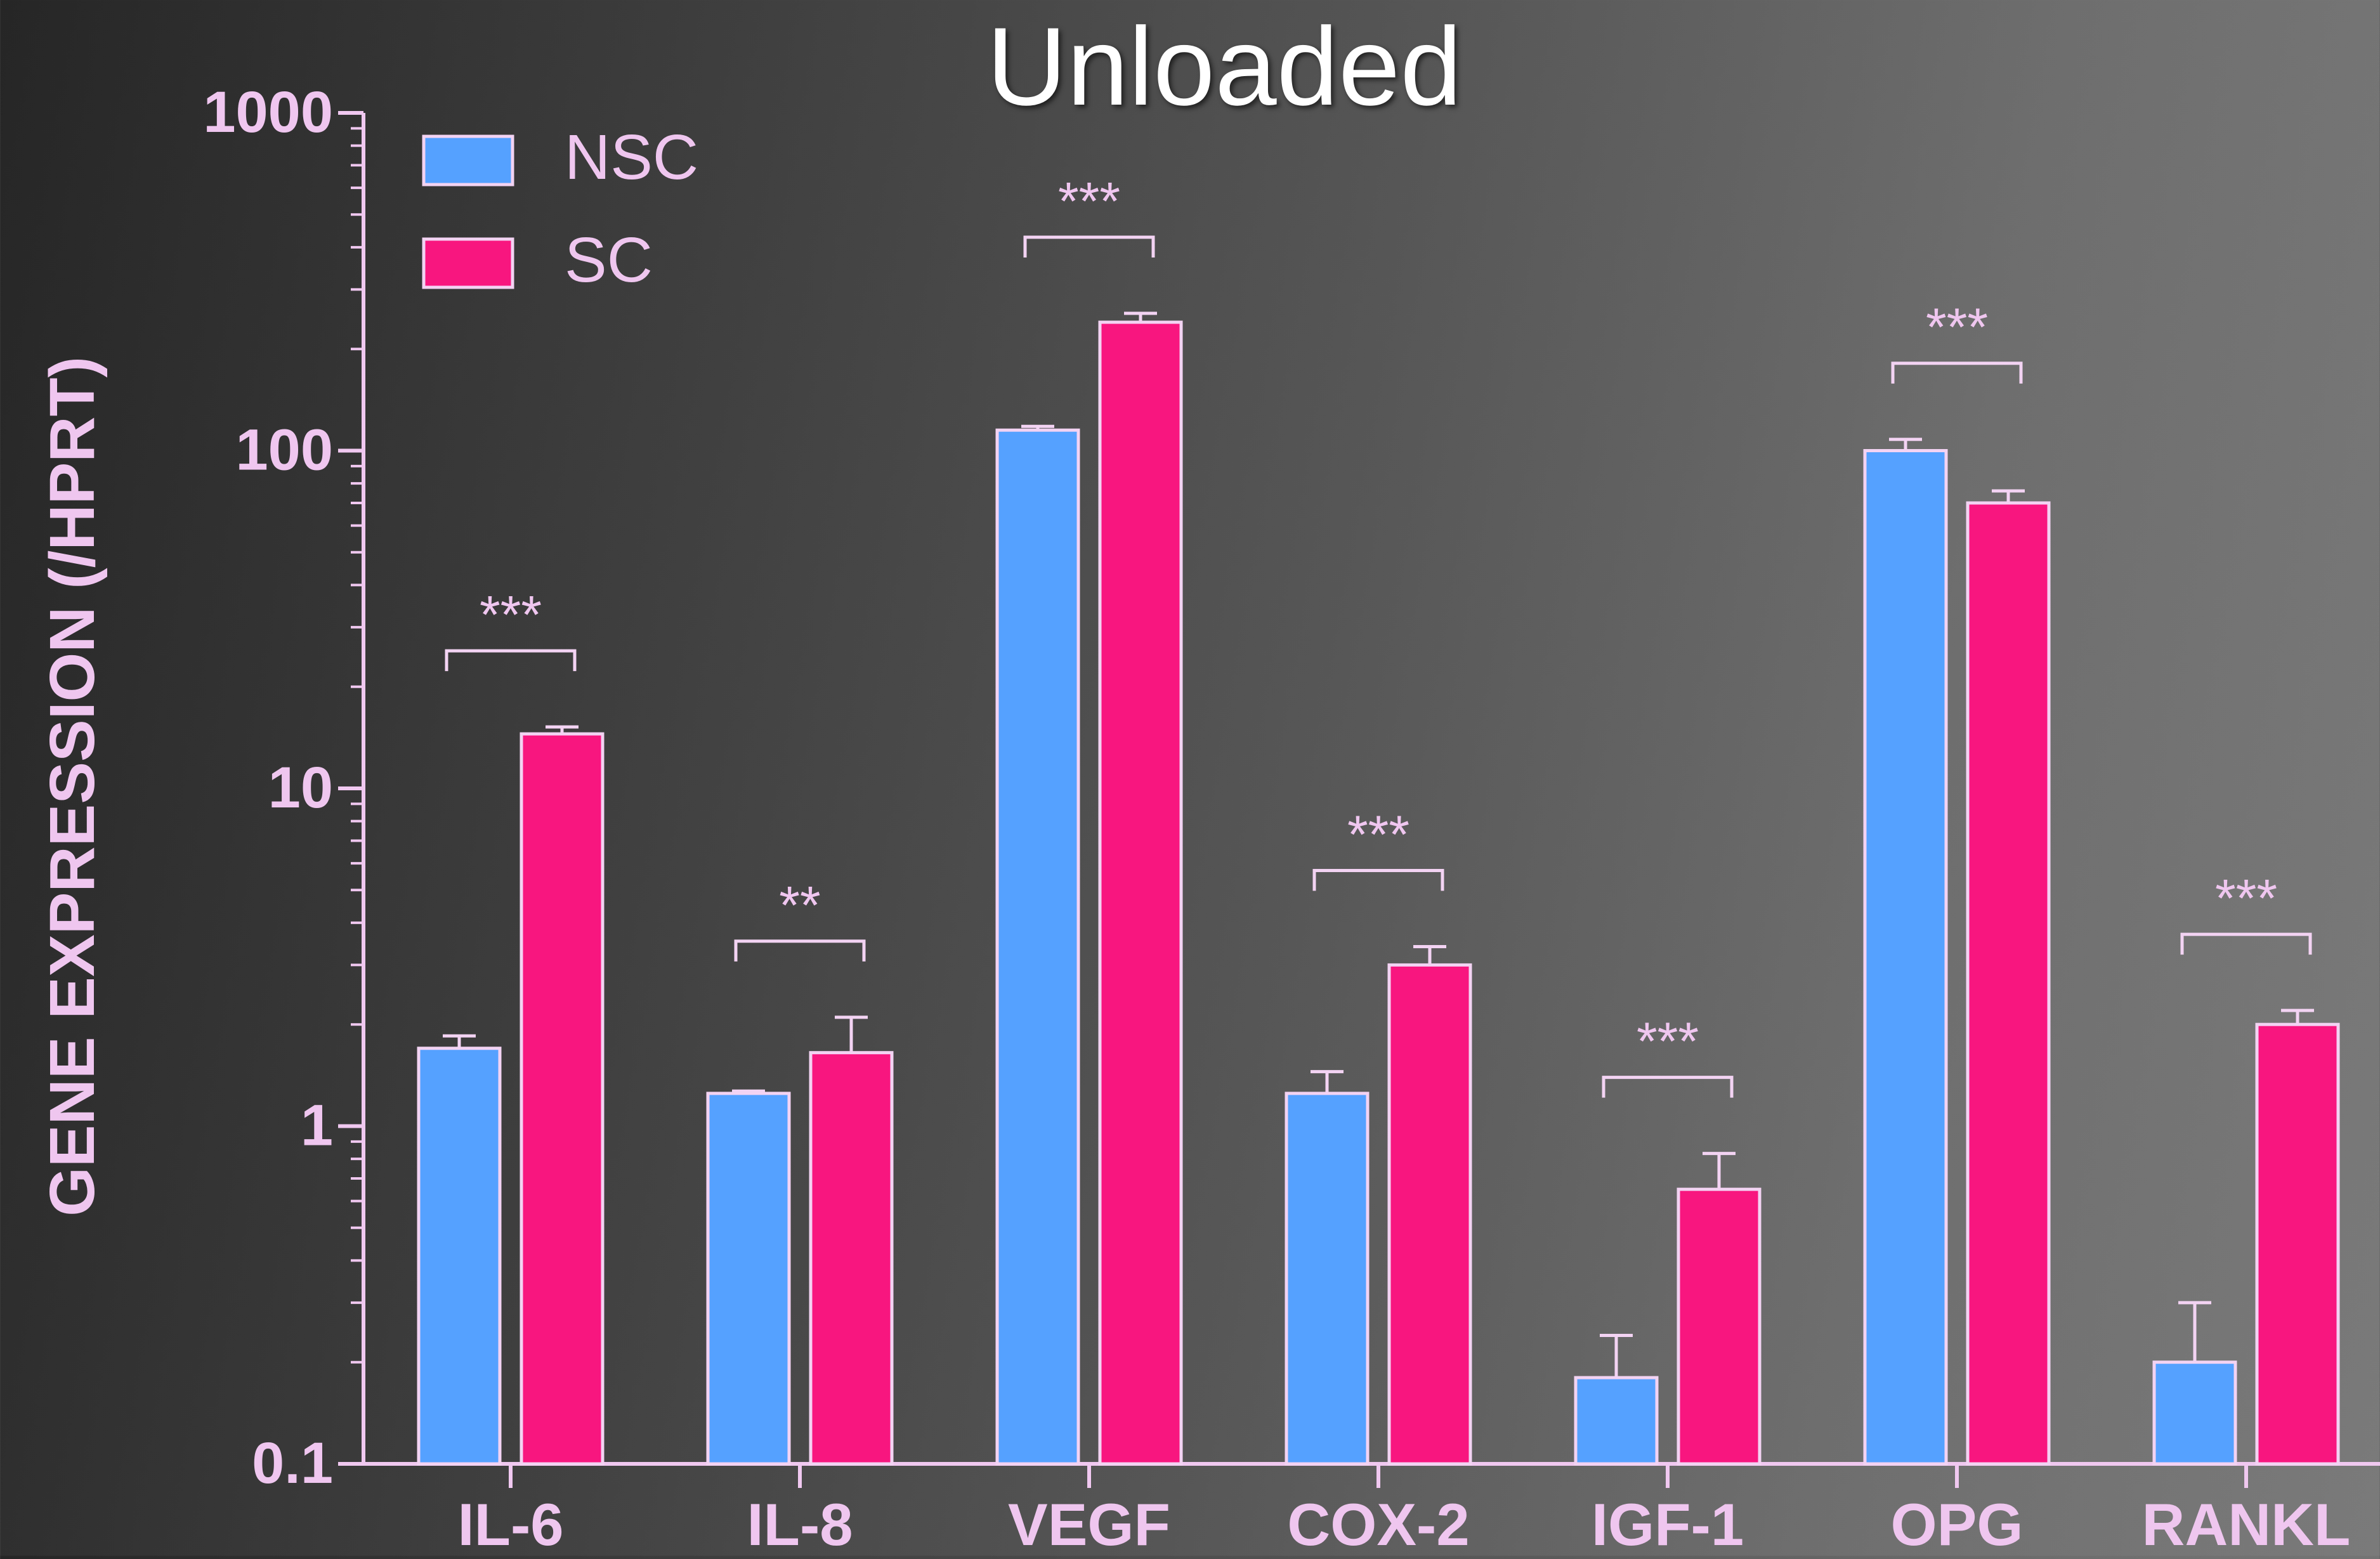  What do you see at coordinates (1223, 67) in the screenshot?
I see `chart-title: Unloaded` at bounding box center [1223, 67].